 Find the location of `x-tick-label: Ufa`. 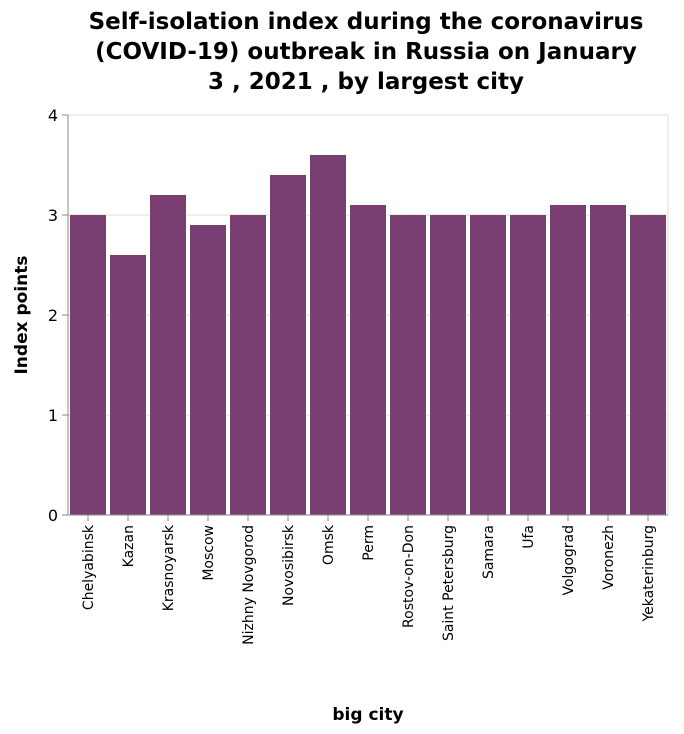

x-tick-label: Ufa is located at coordinates (529, 537).